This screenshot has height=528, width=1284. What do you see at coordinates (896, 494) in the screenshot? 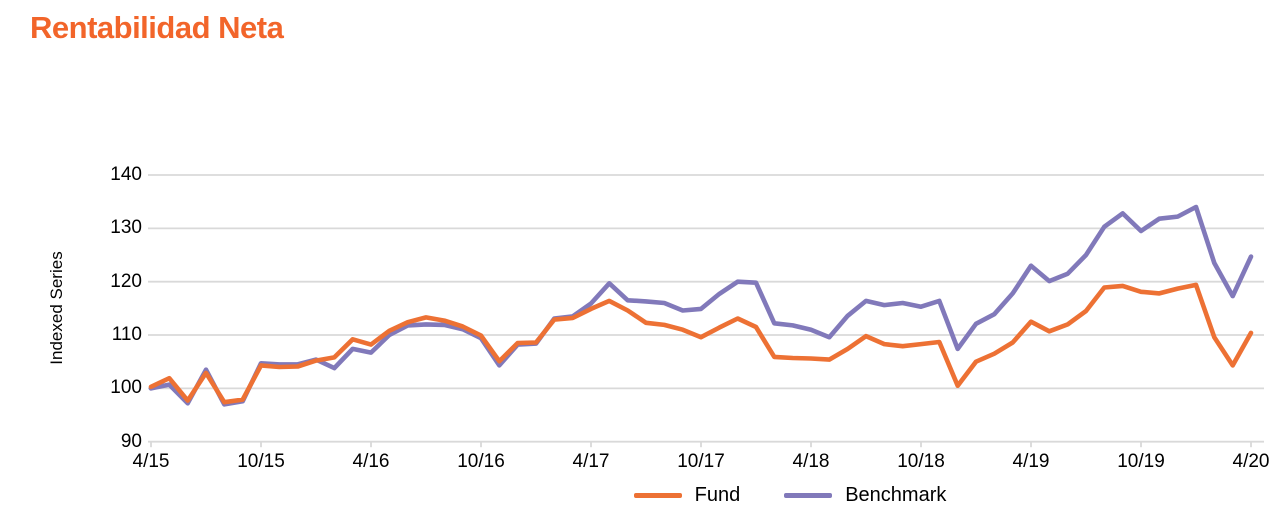
I see `benchmark-legend-label: Benchmark` at bounding box center [896, 494].